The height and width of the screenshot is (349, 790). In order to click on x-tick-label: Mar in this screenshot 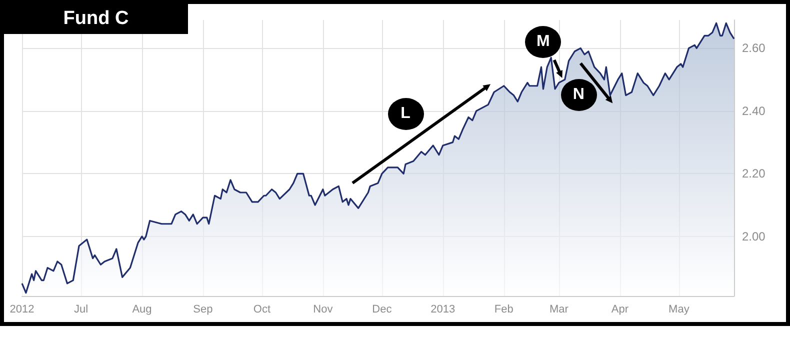, I will do `click(559, 310)`.